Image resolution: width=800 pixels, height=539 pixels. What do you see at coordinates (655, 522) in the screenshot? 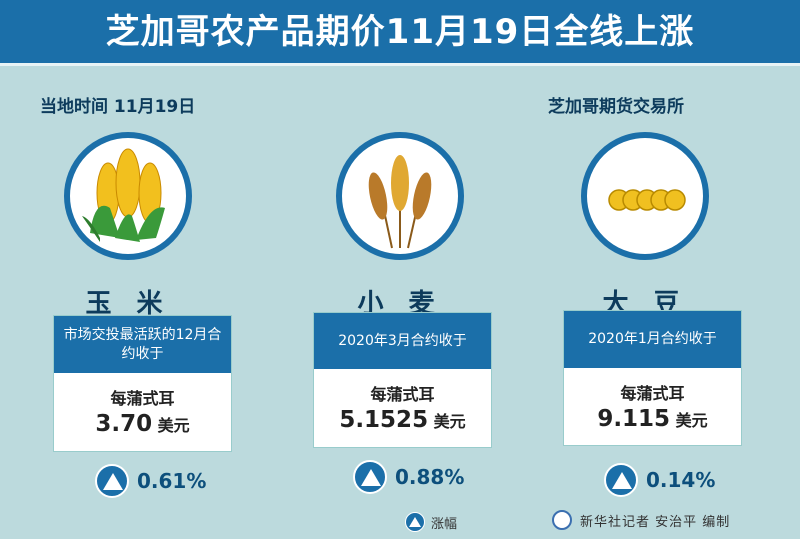
I see `credit-text: 新华社记者 安治平 编制` at bounding box center [655, 522].